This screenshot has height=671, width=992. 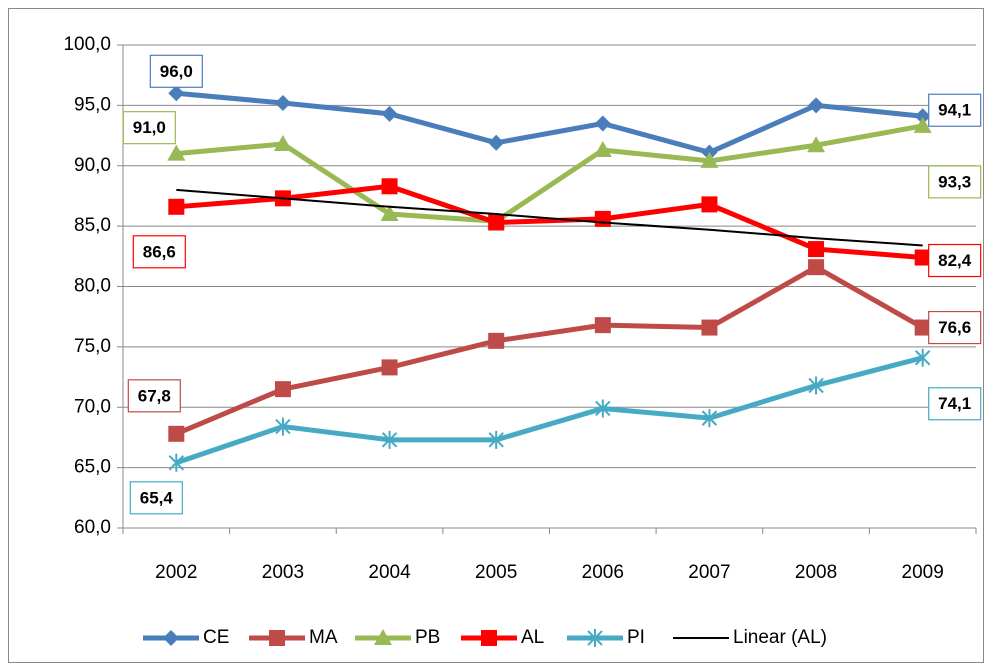 What do you see at coordinates (92, 527) in the screenshot?
I see `y-tick-label: 60,0` at bounding box center [92, 527].